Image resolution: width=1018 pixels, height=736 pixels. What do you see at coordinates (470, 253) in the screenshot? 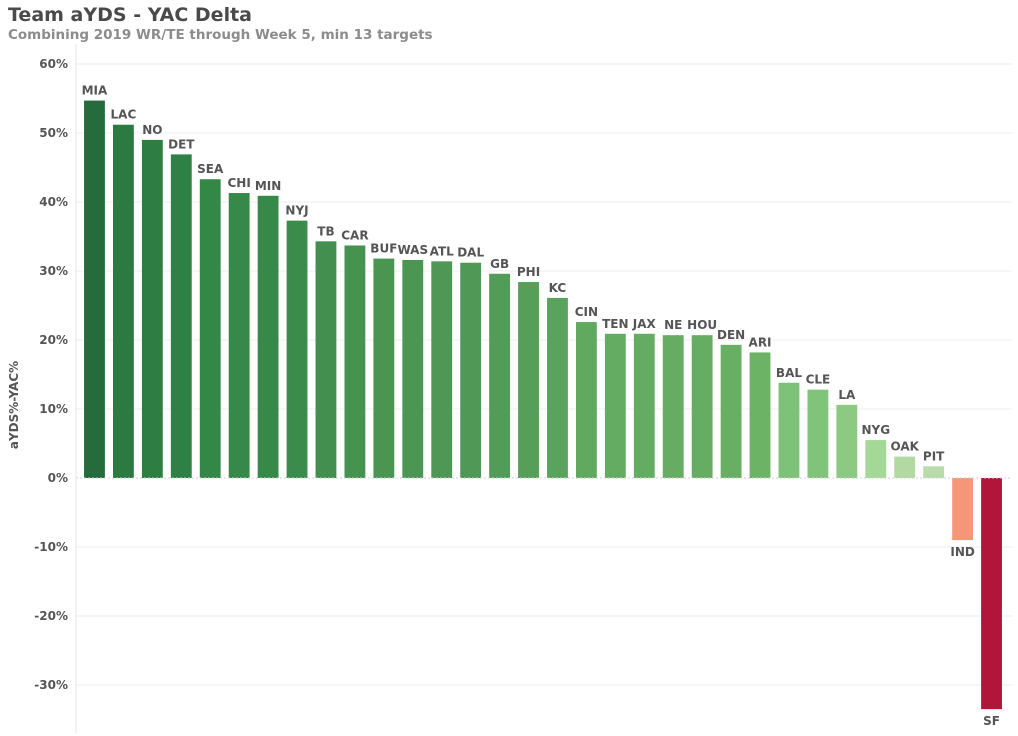
I see `bar-label: DAL` at bounding box center [470, 253].